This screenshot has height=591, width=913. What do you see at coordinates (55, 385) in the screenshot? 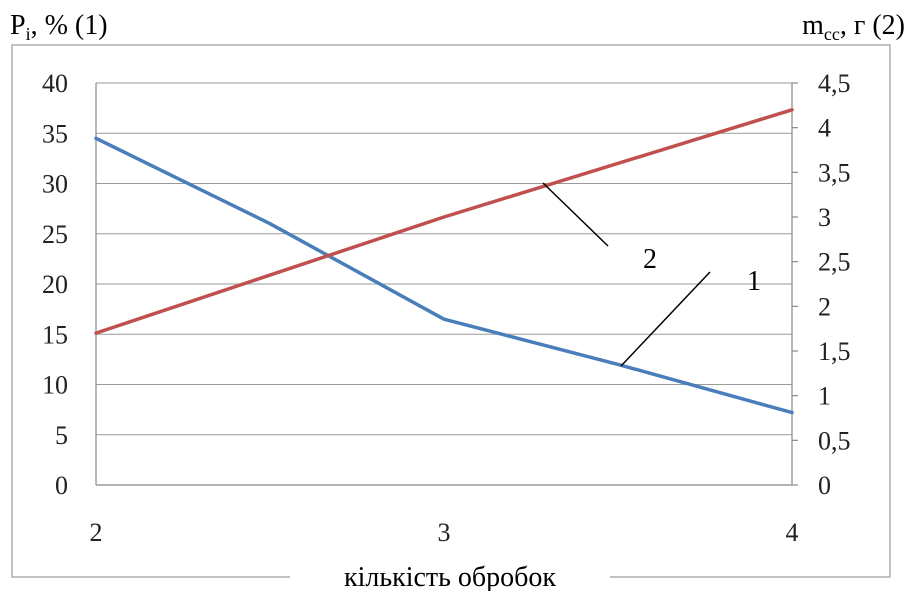
I see `left-tick-label: 10` at bounding box center [55, 385].